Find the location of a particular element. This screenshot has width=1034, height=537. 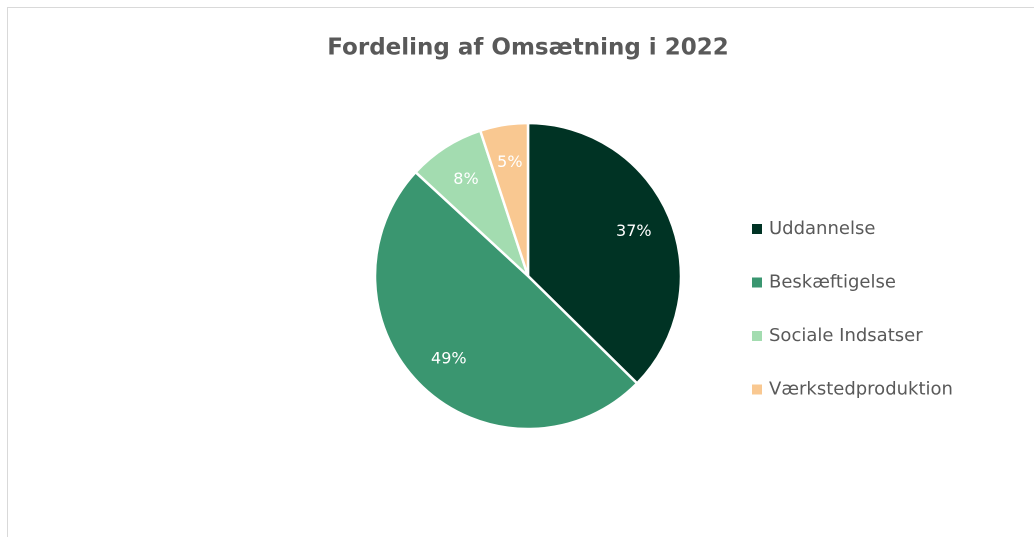

legend-label: Uddannelse is located at coordinates (822, 228).